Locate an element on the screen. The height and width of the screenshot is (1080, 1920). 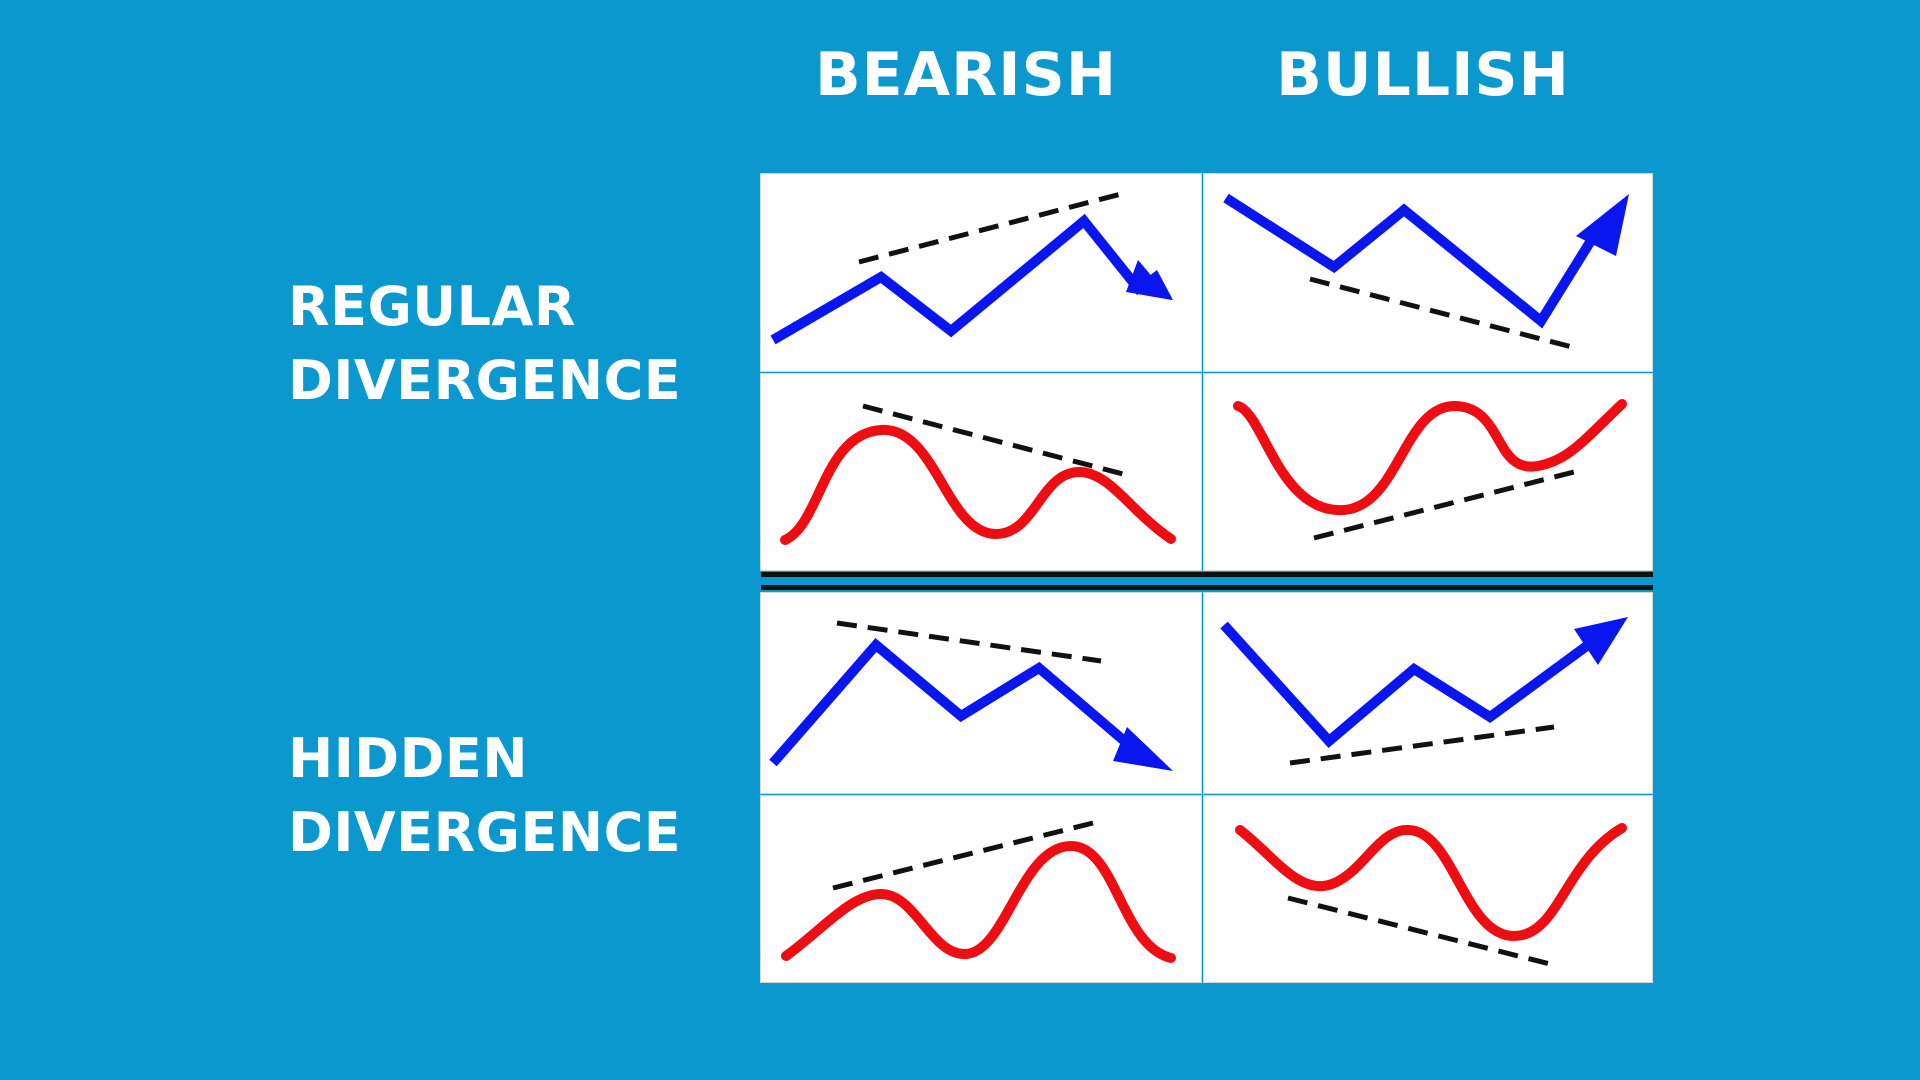
row-label-regular-line2: DIVERGENCE is located at coordinates (485, 380).